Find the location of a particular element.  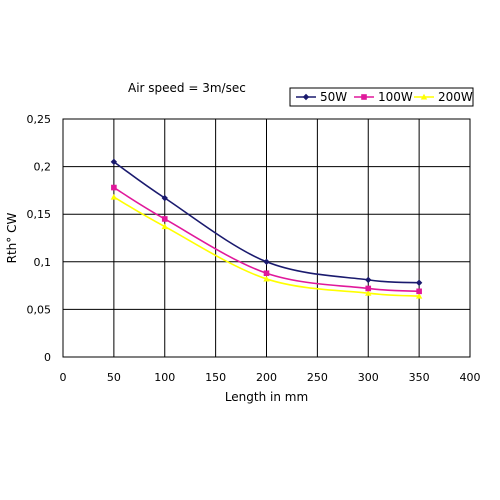

x-tick-label: 200 is located at coordinates (266, 377).